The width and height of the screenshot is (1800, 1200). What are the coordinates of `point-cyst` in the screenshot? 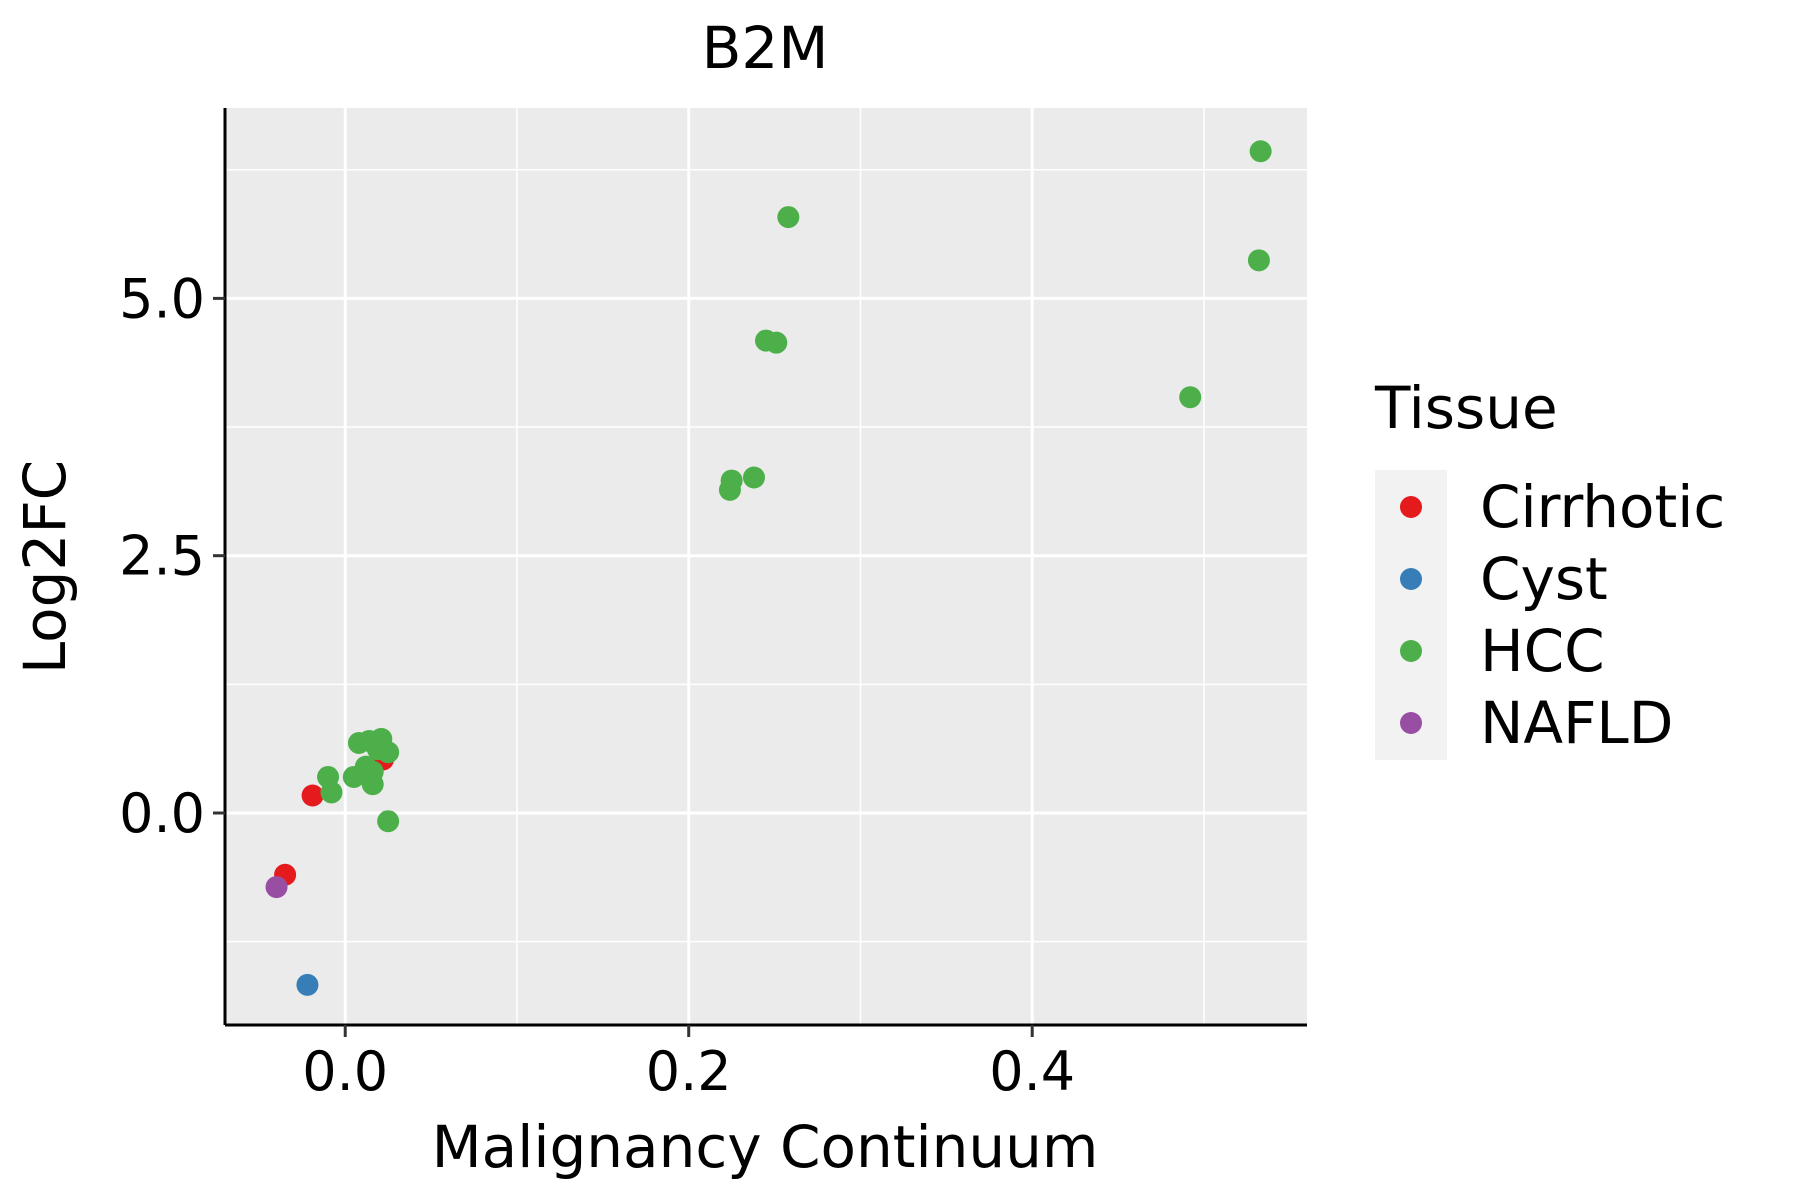 It's located at (307, 984).